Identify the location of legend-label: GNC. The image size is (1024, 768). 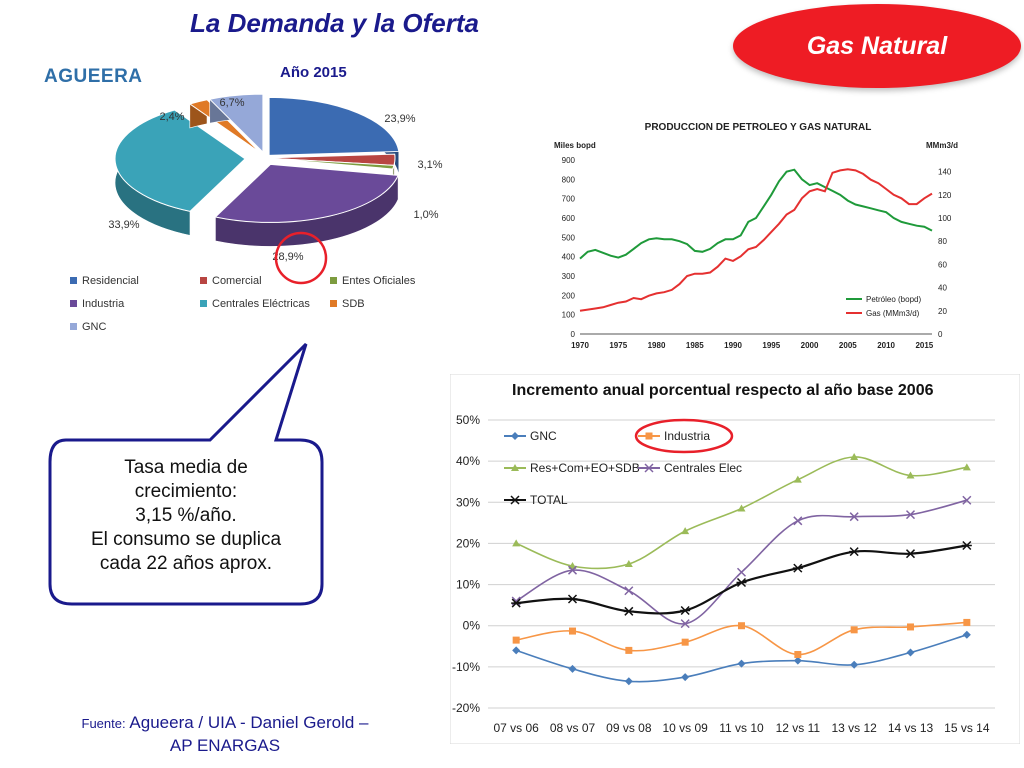
(543, 436).